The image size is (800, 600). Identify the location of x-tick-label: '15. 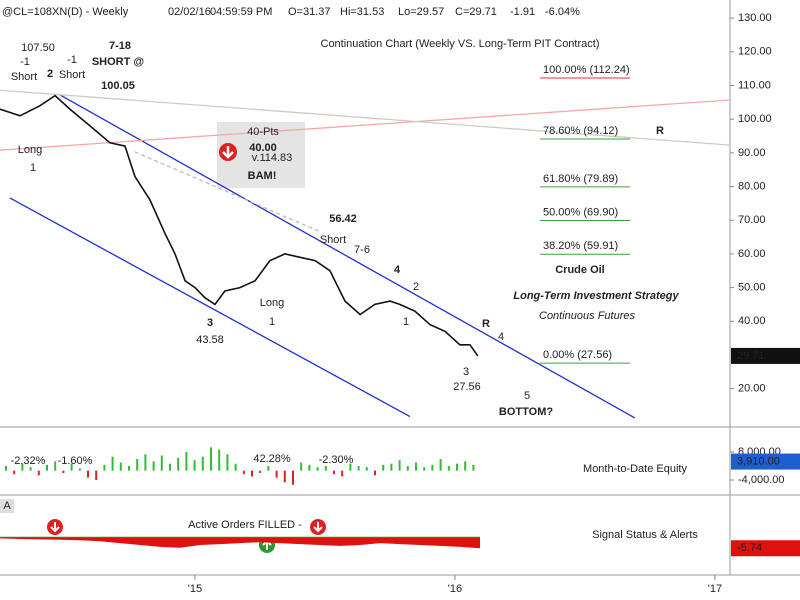
(195, 589).